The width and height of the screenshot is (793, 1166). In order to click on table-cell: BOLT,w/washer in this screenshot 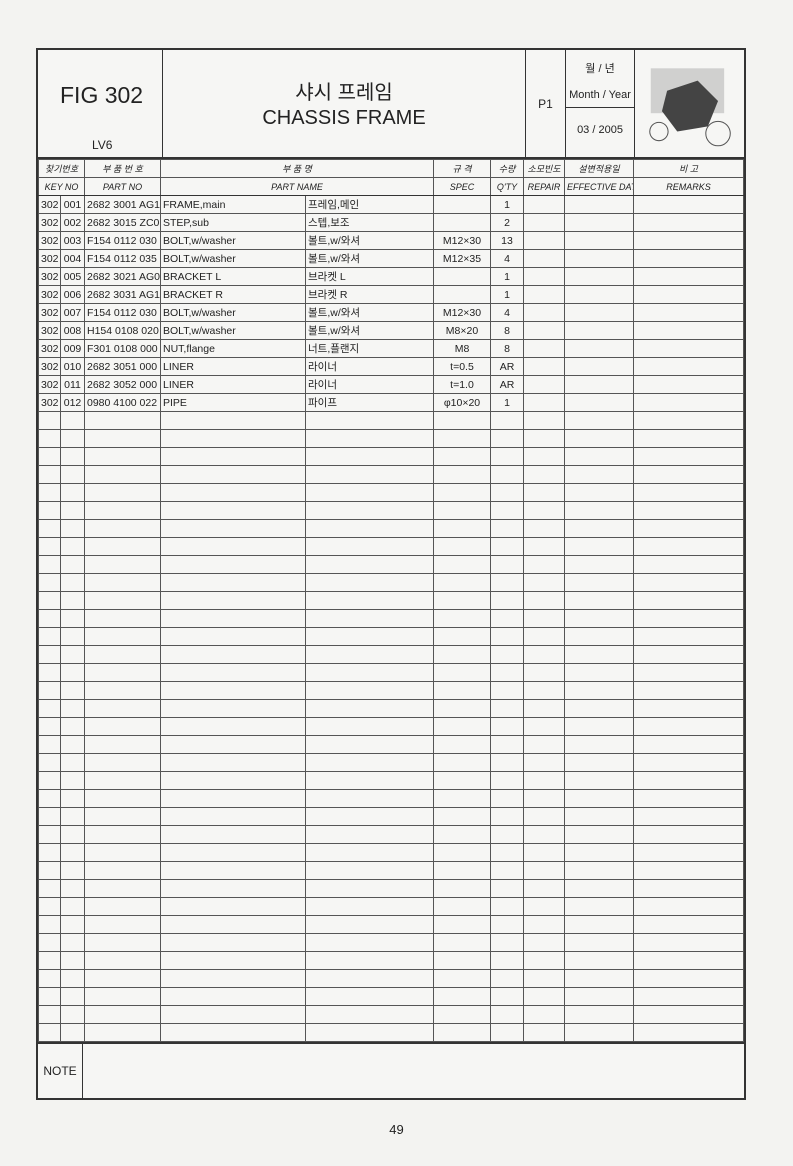, I will do `click(233, 312)`.